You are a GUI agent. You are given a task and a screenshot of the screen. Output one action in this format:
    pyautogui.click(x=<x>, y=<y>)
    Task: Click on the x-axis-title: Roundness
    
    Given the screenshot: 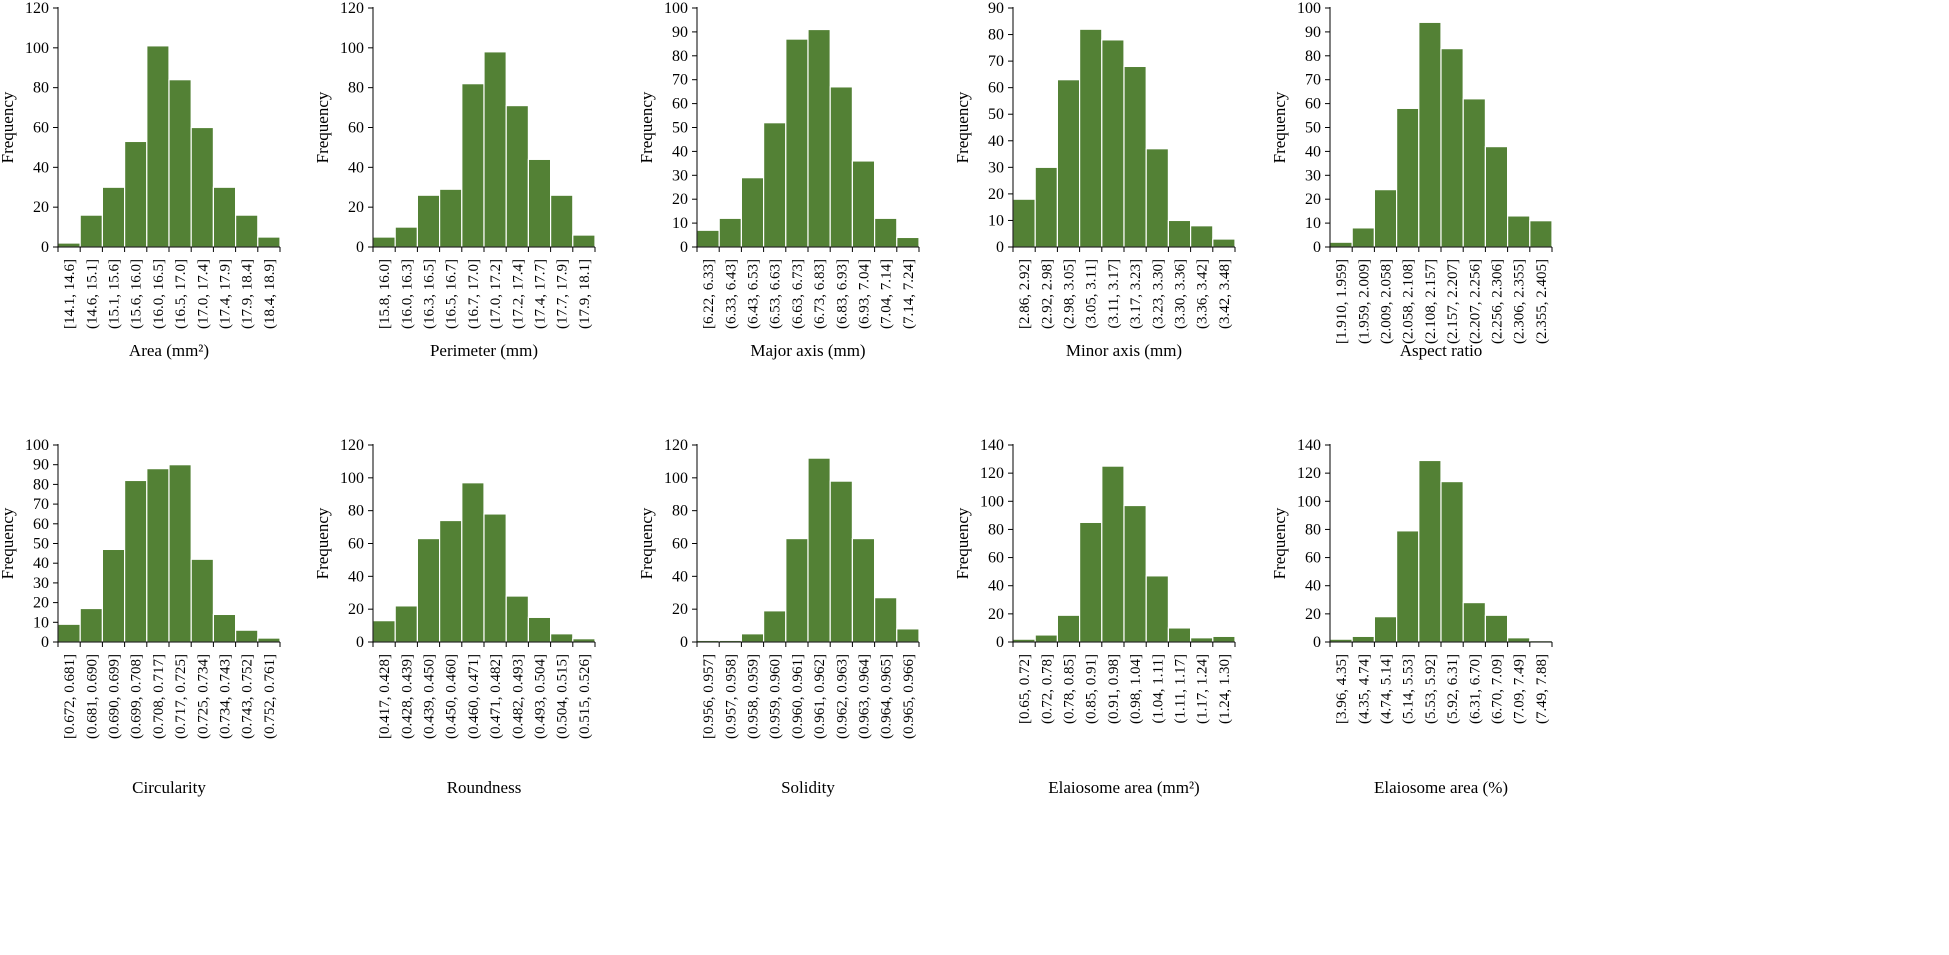 What is the action you would take?
    pyautogui.click(x=484, y=787)
    